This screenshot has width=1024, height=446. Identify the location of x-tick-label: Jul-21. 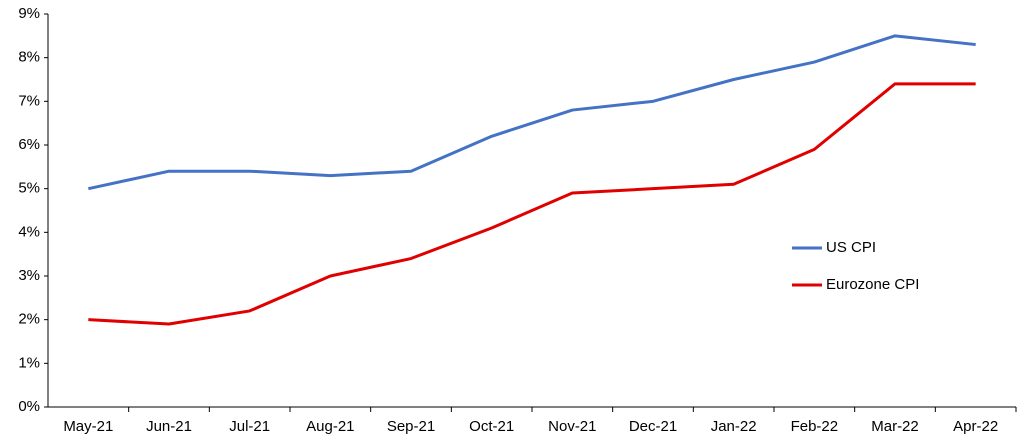
(249, 426).